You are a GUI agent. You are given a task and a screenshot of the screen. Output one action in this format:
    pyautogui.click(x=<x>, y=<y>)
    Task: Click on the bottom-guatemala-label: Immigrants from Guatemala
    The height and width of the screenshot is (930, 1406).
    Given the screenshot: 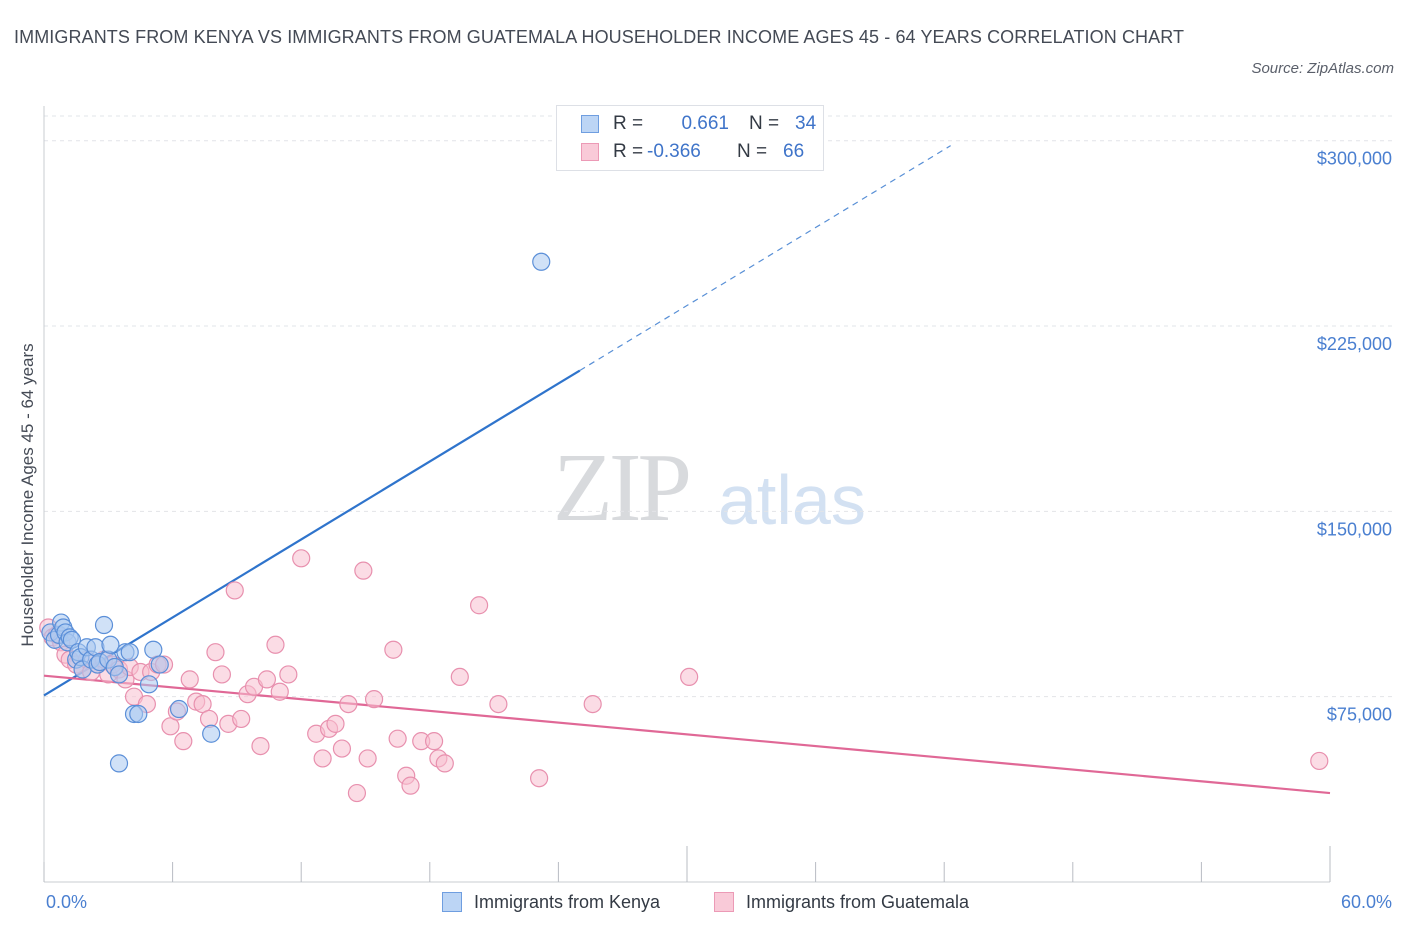 What is the action you would take?
    pyautogui.click(x=858, y=901)
    